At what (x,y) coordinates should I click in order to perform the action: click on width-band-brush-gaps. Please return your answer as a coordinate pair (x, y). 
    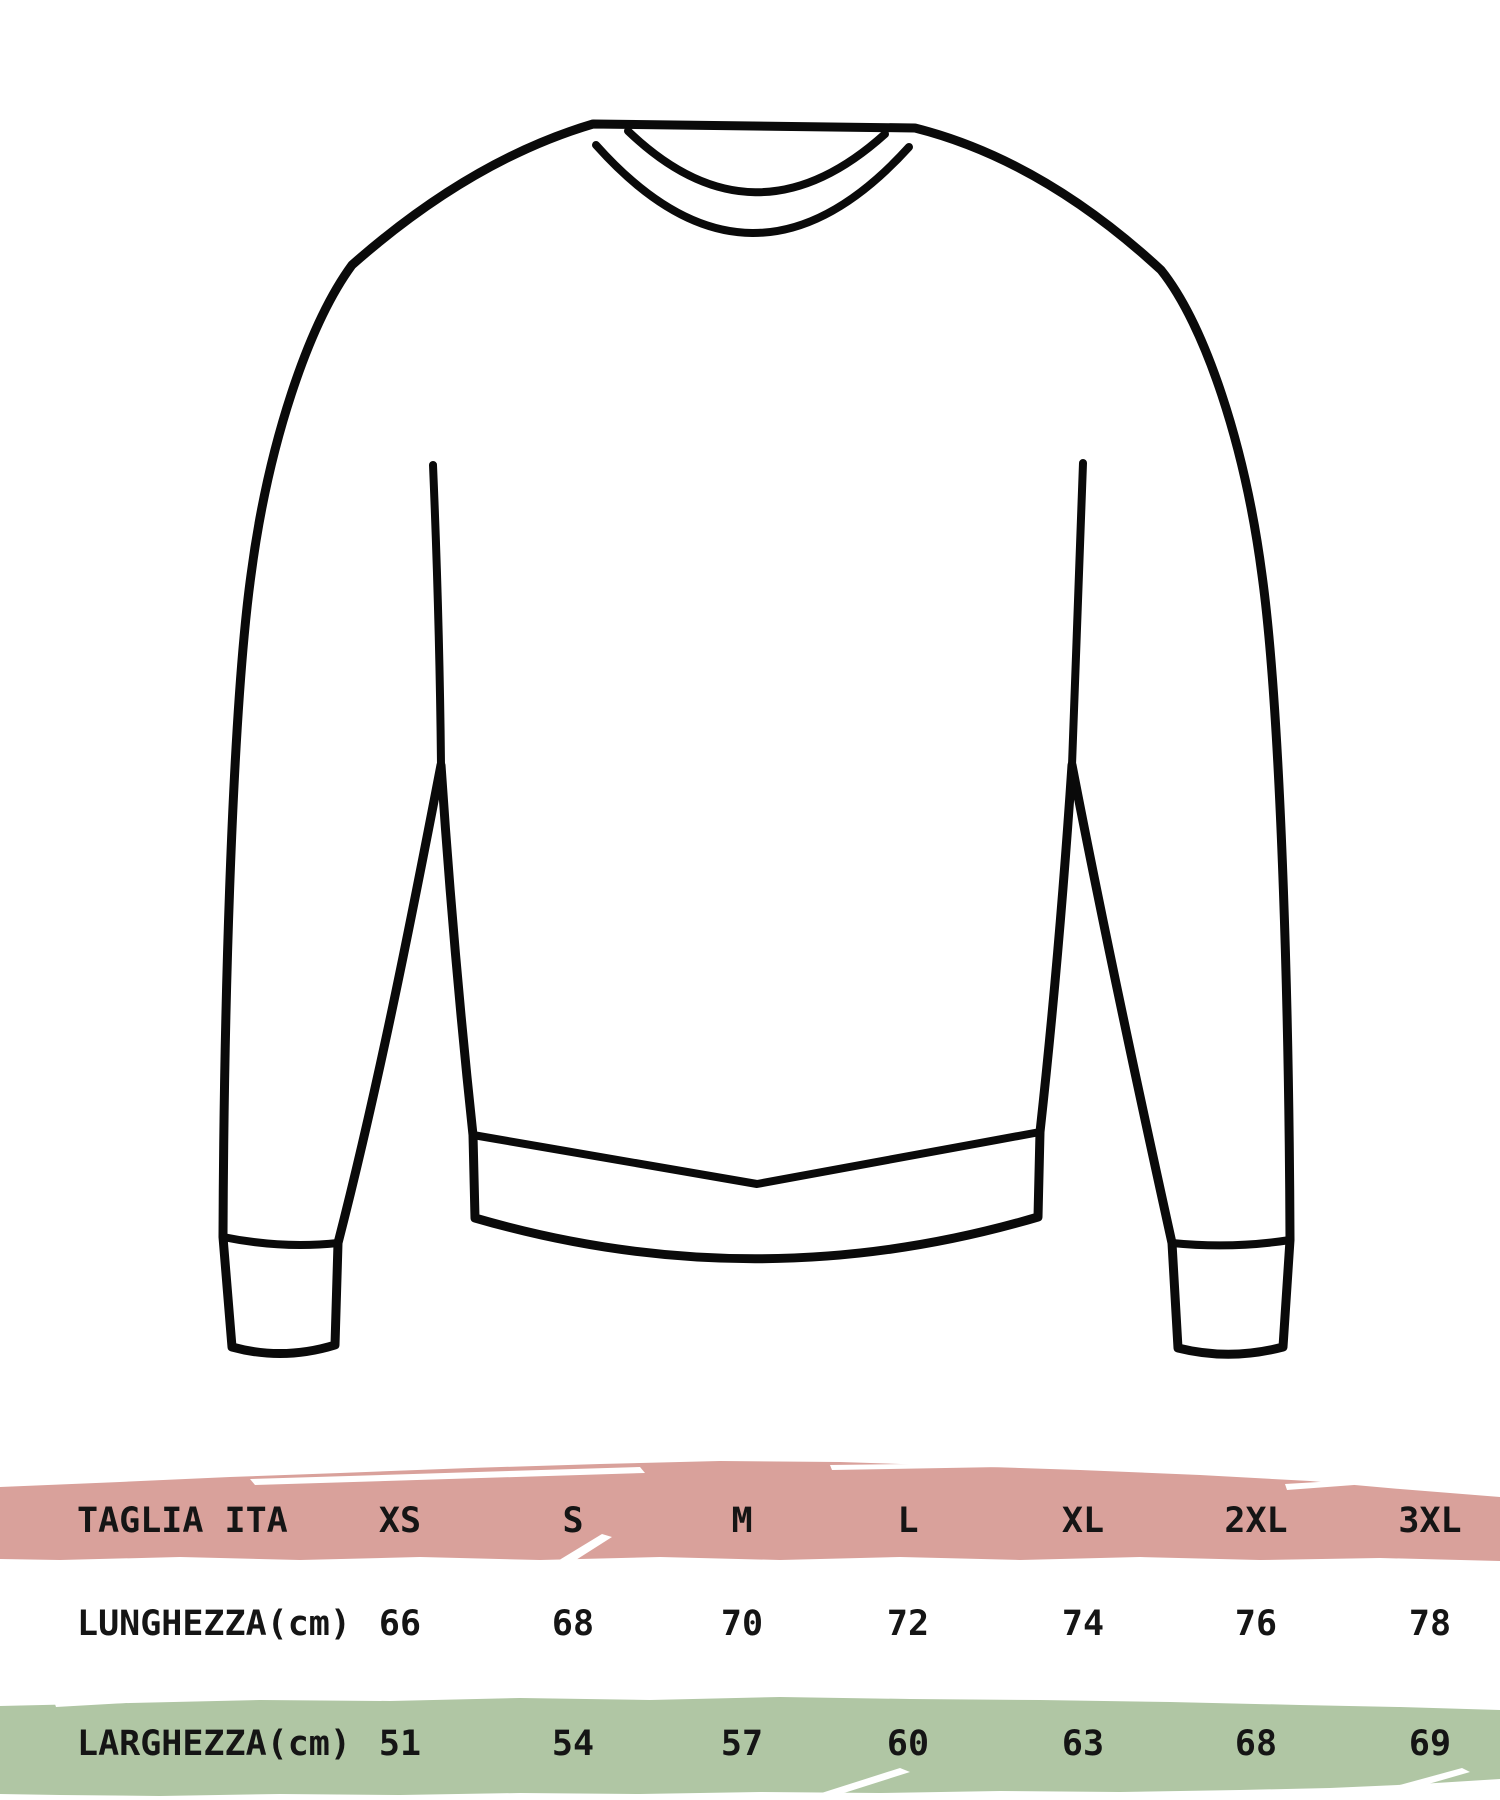
    Looking at the image, I should click on (762, 1749).